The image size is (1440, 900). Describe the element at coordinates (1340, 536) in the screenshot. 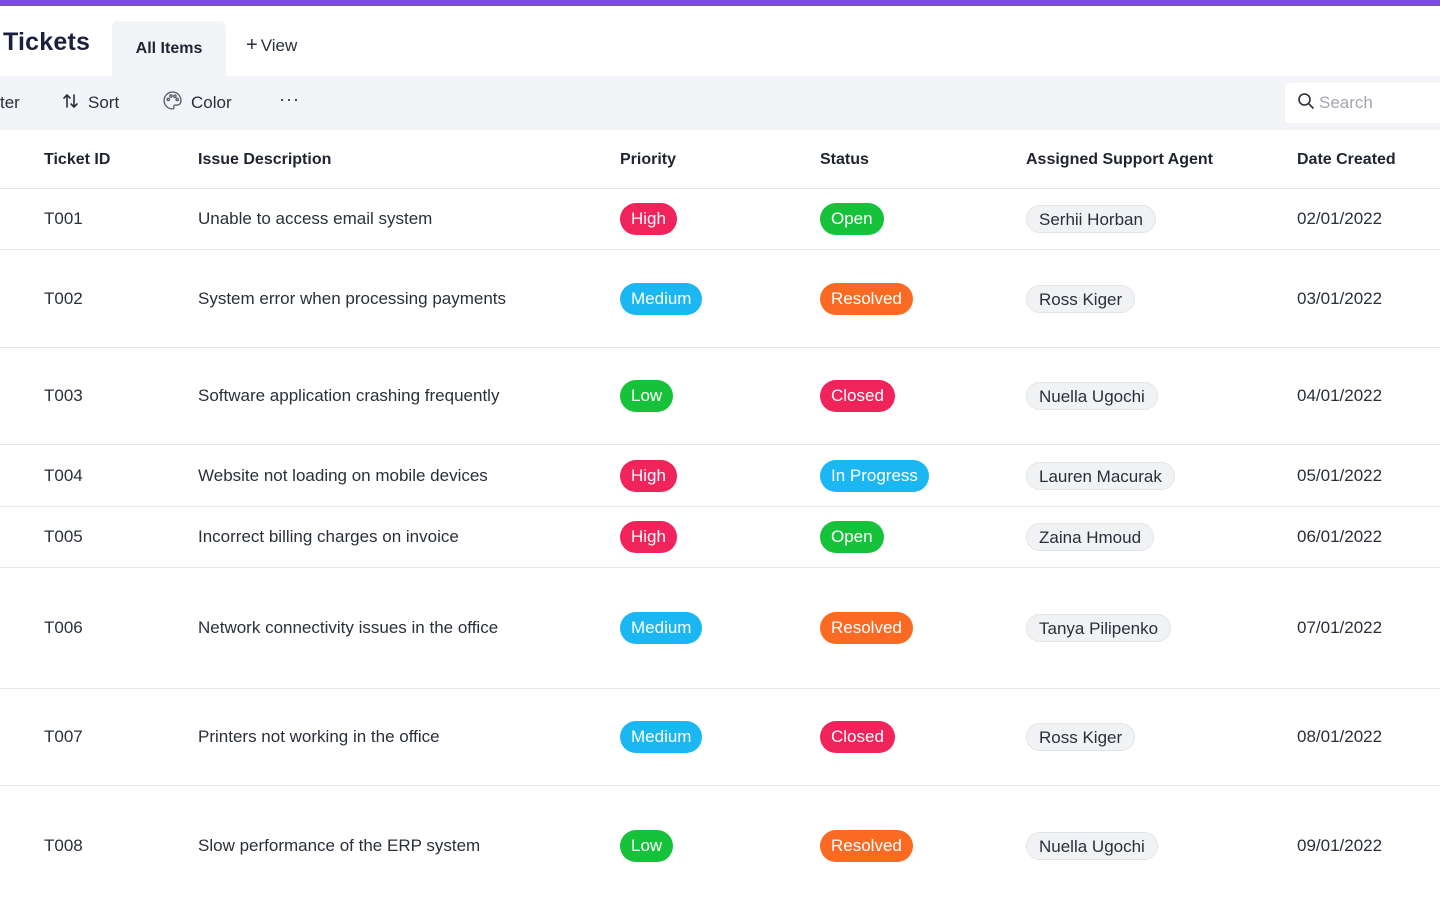

I see `date-created-cell: 06/01/2022` at that location.